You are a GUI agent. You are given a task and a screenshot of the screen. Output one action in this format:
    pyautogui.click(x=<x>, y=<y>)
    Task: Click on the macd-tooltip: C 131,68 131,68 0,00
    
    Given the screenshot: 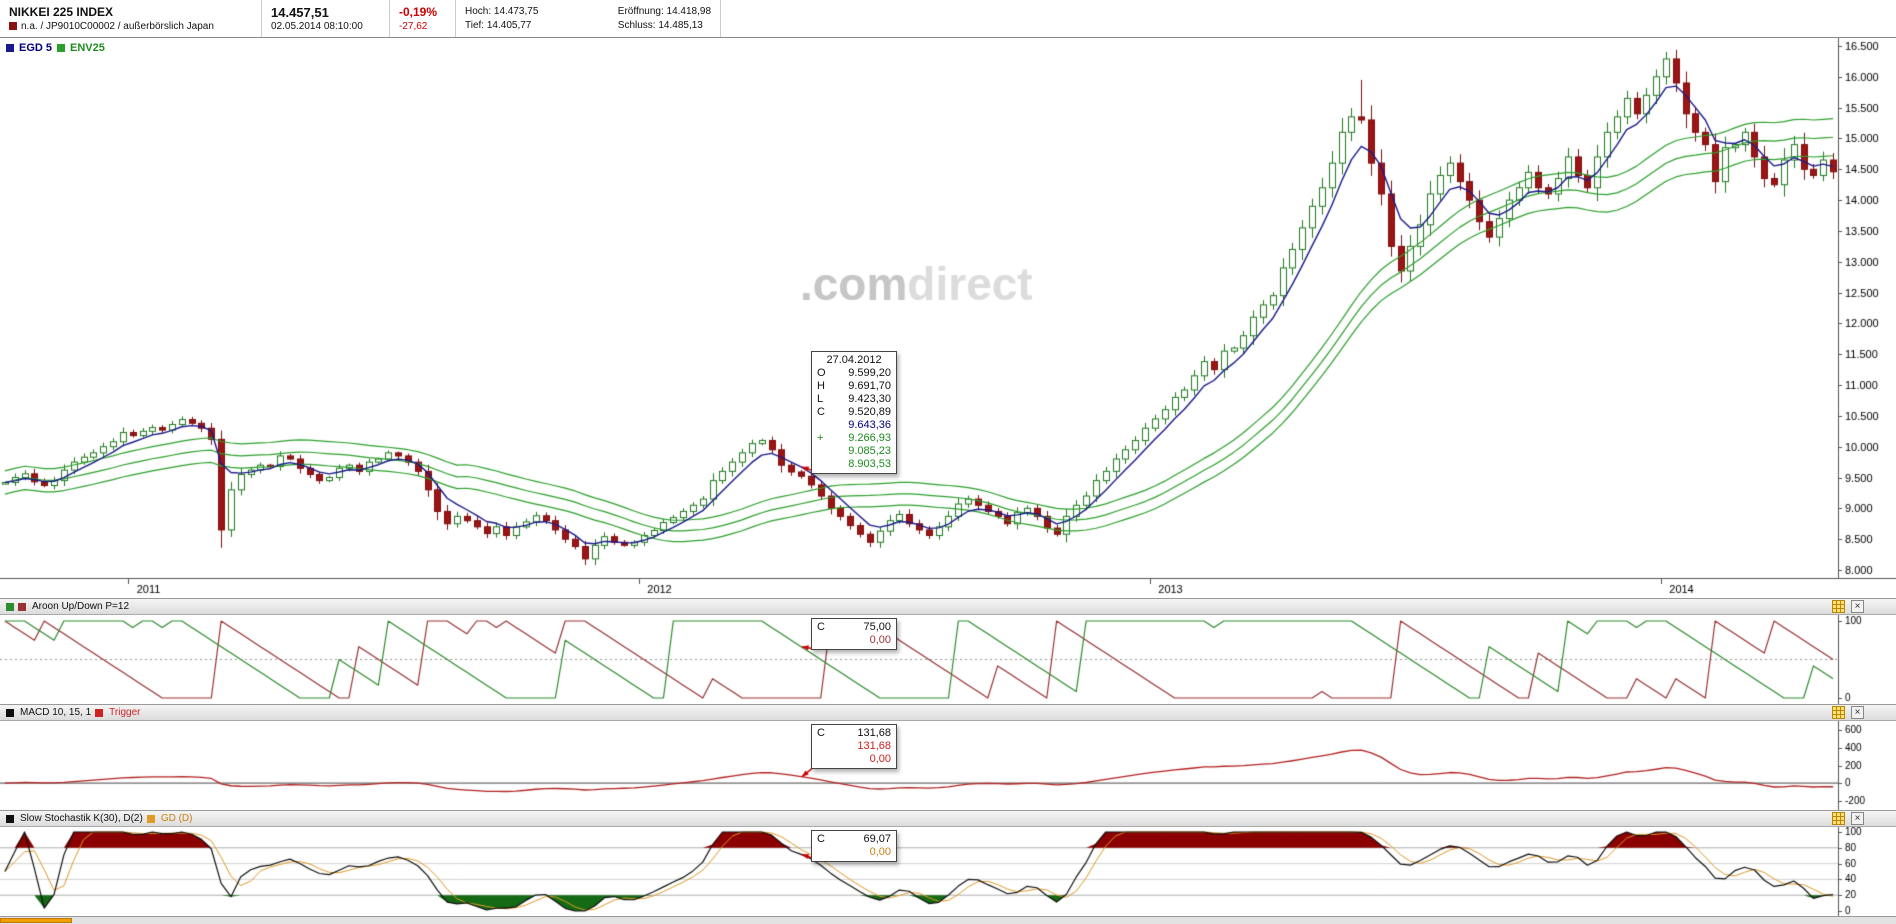 What is the action you would take?
    pyautogui.click(x=854, y=746)
    